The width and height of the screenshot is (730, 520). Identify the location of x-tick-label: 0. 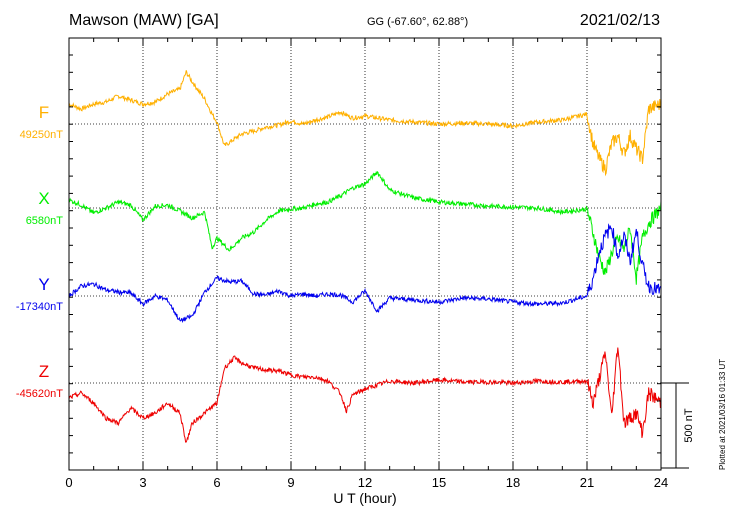
(68, 482).